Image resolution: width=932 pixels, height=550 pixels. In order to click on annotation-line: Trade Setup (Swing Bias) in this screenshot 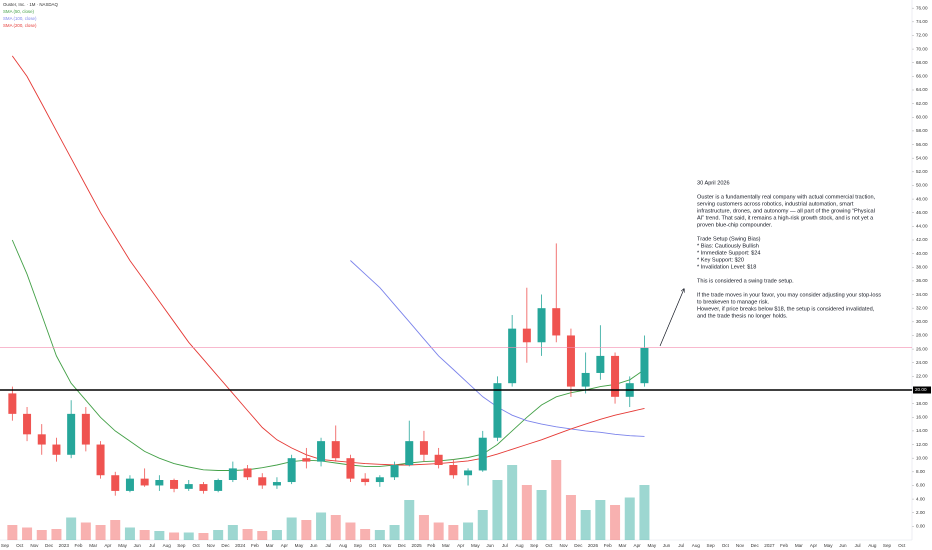, I will do `click(729, 239)`.